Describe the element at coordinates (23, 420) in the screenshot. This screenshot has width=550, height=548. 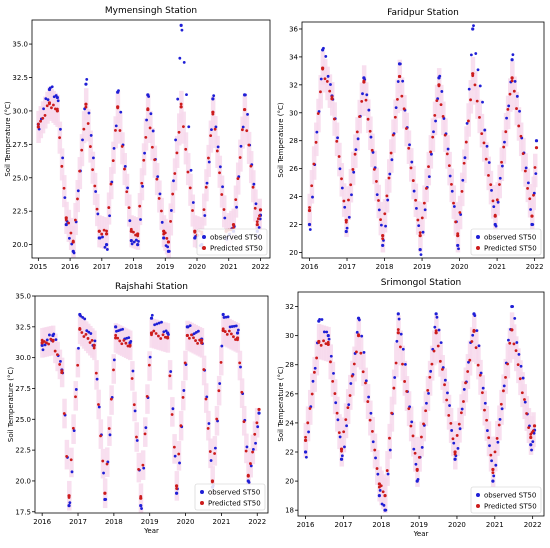
I see `y-tick-label: 25.0` at that location.